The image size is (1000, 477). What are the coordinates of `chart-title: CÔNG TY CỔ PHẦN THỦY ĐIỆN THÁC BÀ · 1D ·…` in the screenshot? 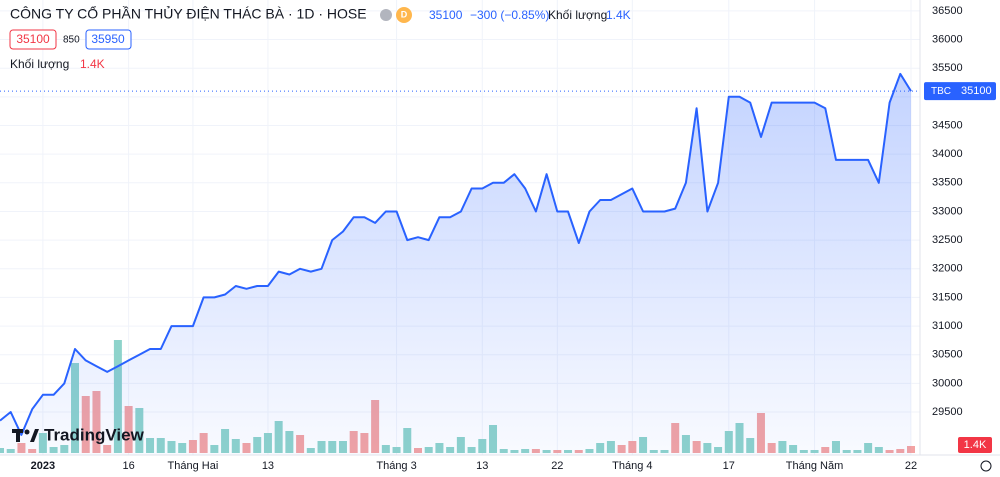 It's located at (188, 13).